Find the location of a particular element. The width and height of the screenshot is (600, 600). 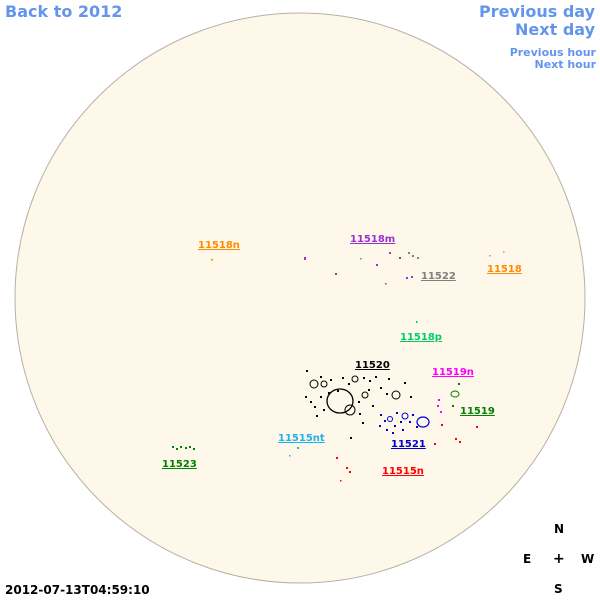

region-label: 11518n is located at coordinates (219, 245).